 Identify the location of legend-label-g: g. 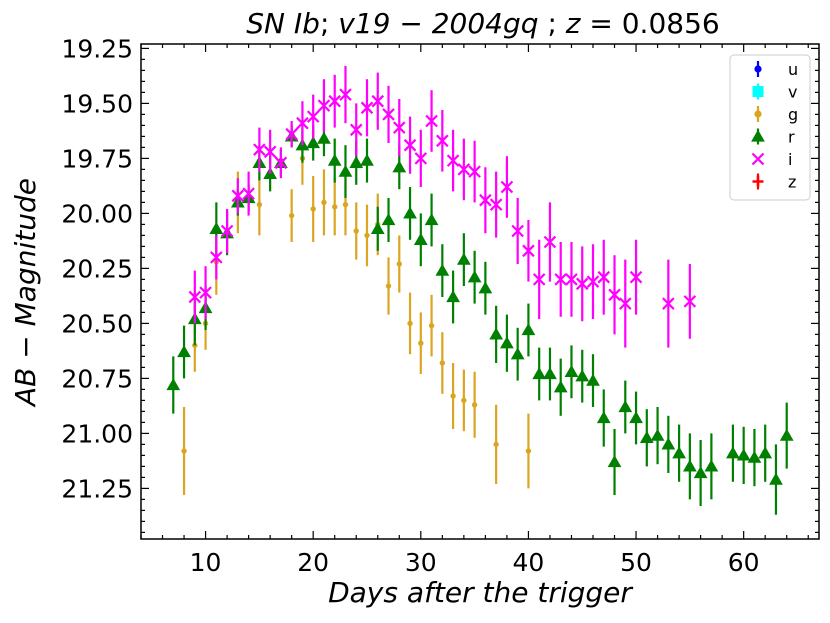
(793, 114).